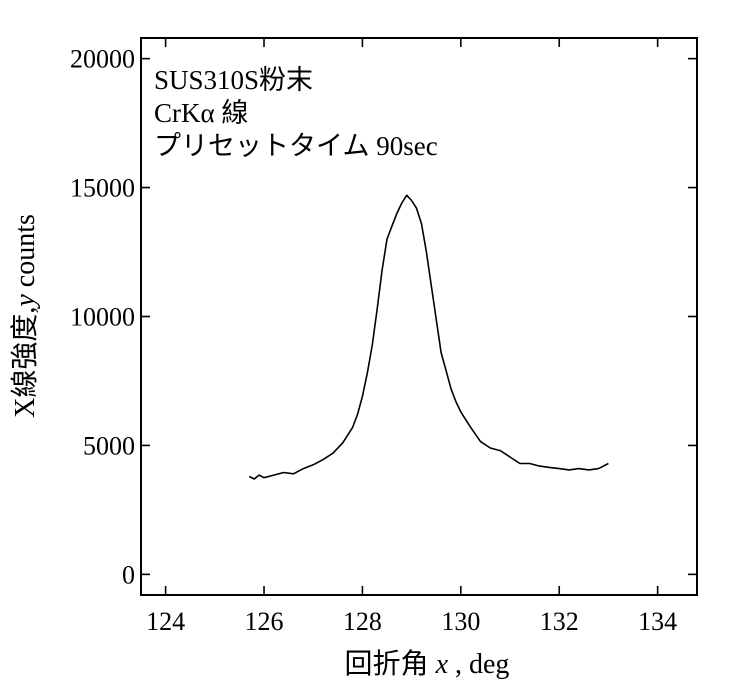 The width and height of the screenshot is (737, 682). Describe the element at coordinates (442, 664) in the screenshot. I see `x-axis-label-var: x` at that location.